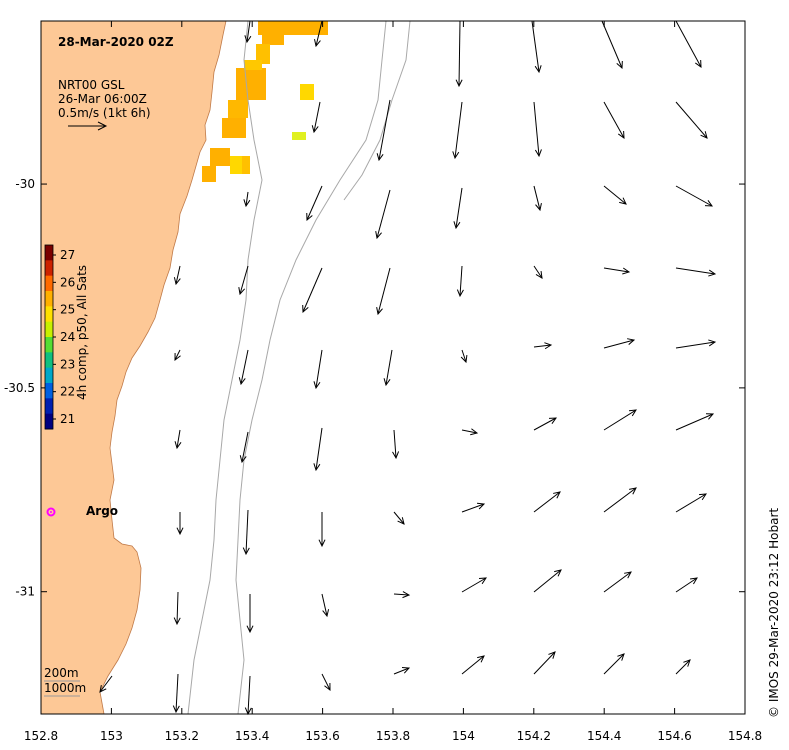 This screenshot has height=750, width=789. What do you see at coordinates (61, 673) in the screenshot?
I see `contour-label-200m: 200m` at bounding box center [61, 673].